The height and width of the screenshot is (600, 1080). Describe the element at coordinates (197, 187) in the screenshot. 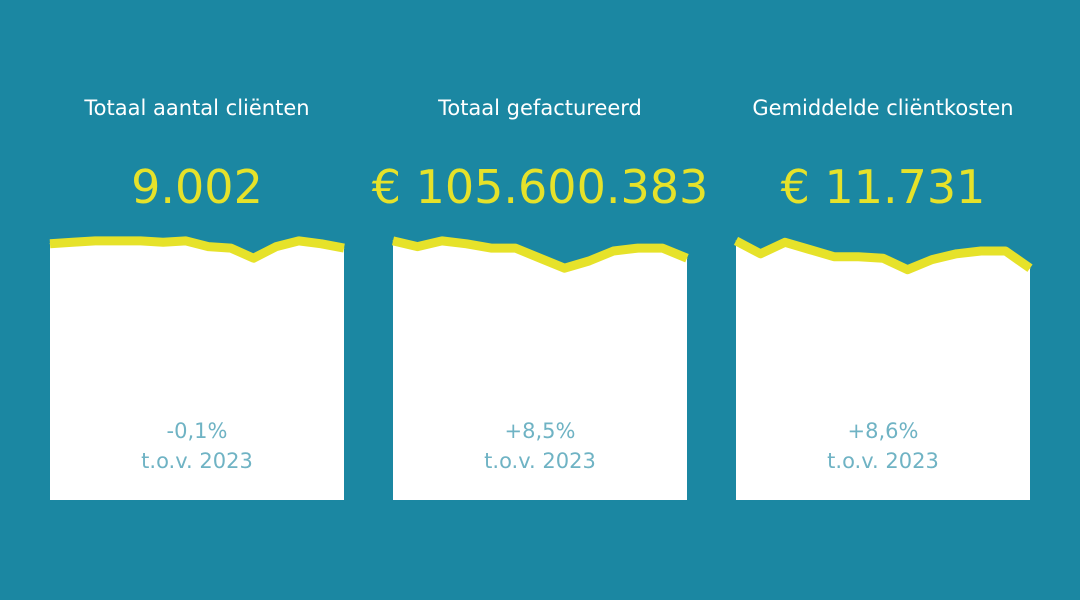

I see `panel-value: 9.002` at that location.